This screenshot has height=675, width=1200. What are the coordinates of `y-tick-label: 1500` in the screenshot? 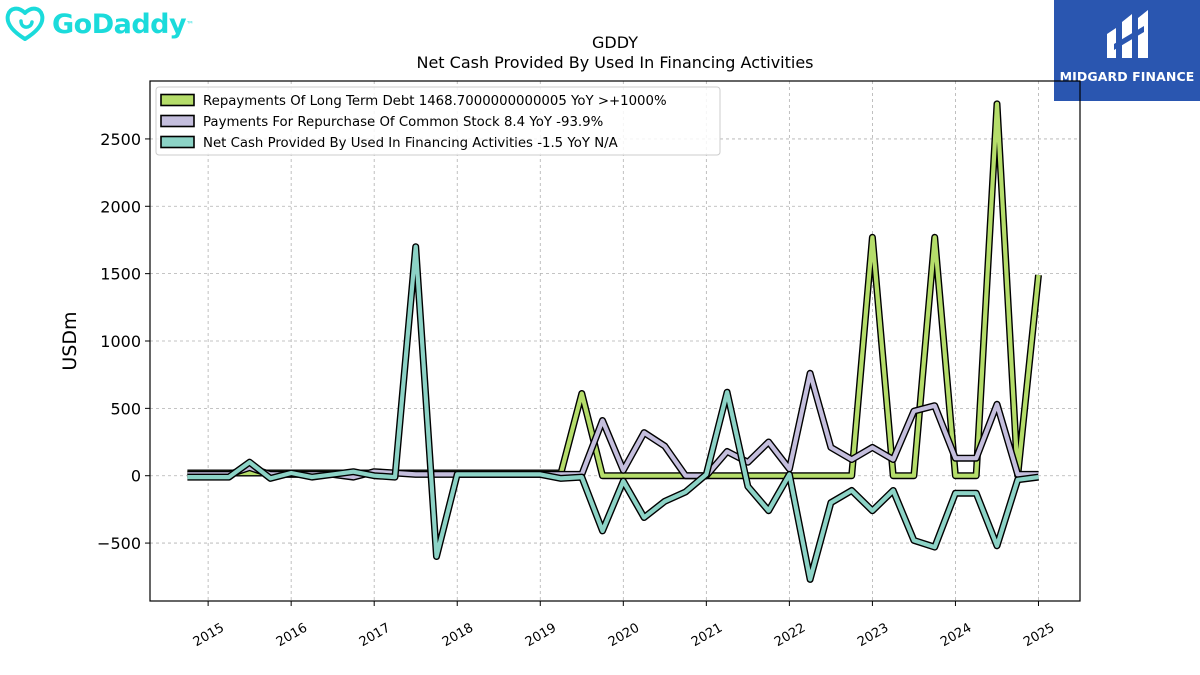 It's located at (120, 274).